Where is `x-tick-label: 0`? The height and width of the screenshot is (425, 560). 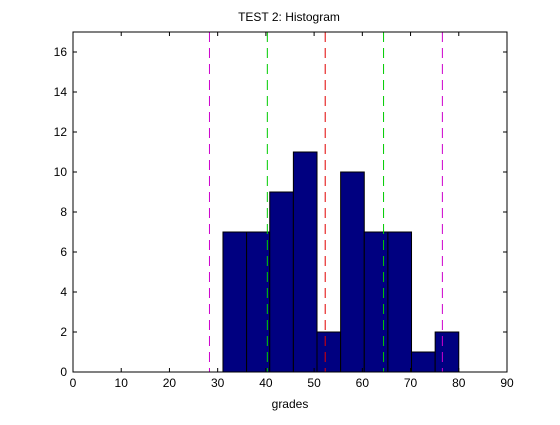
x-tick-label: 0 is located at coordinates (73, 383).